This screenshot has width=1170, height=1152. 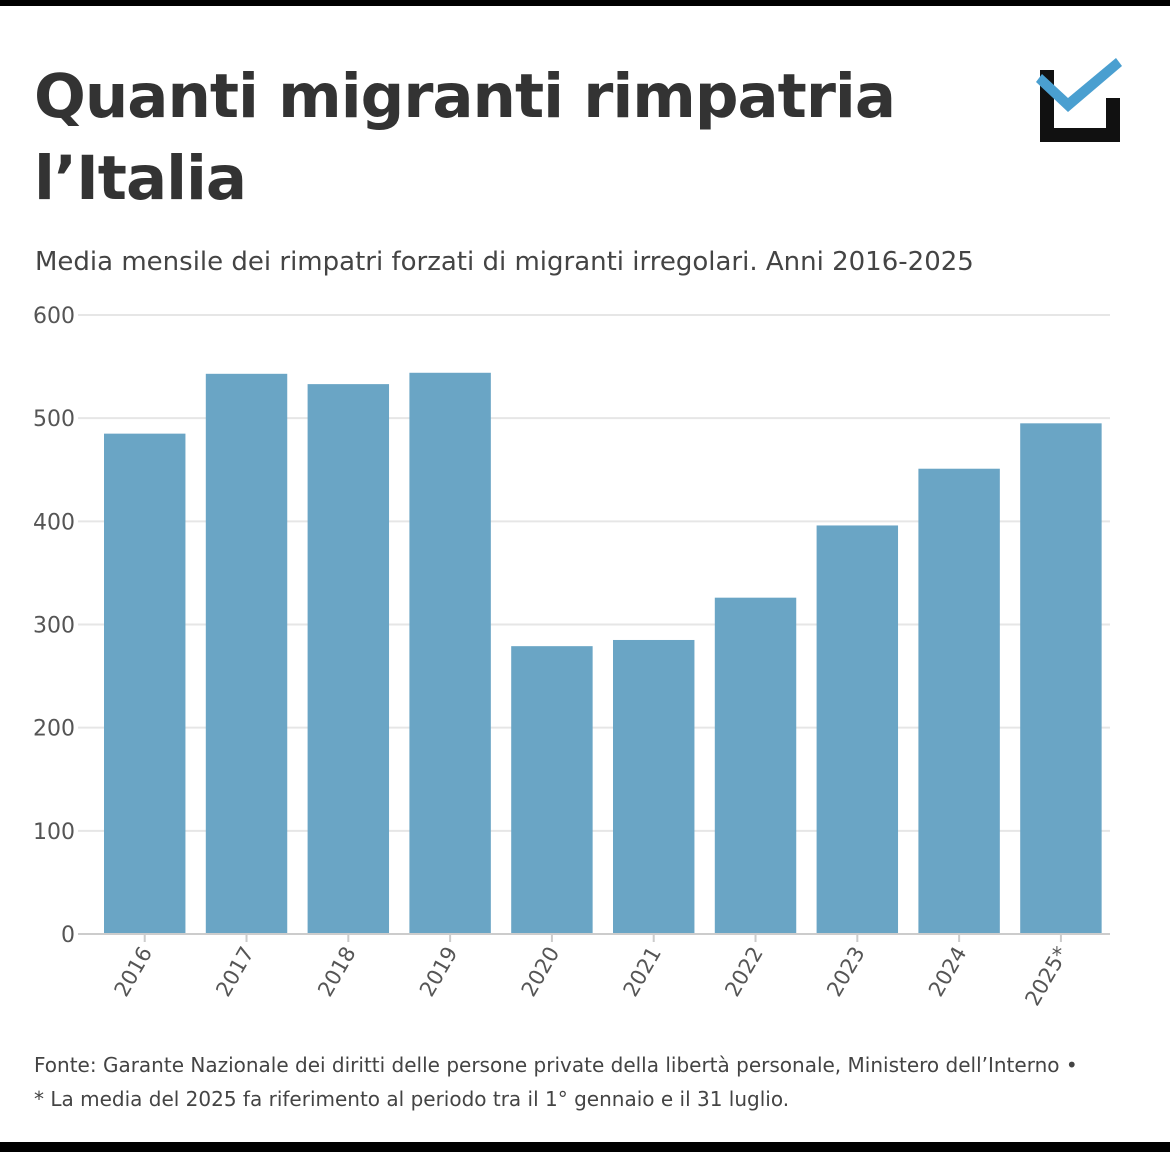 I want to click on y-tick-label: 600, so click(x=54, y=316).